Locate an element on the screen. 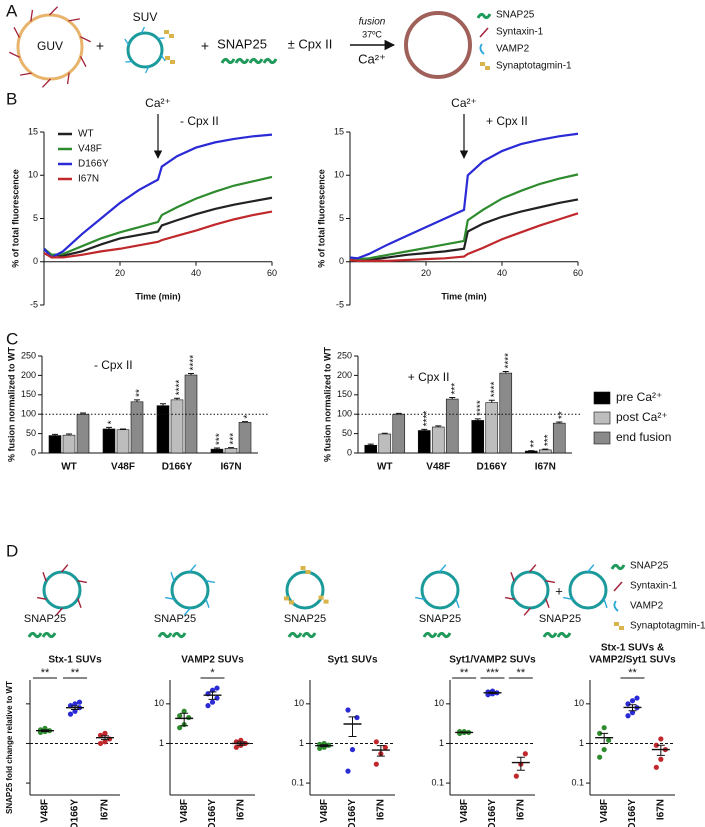 The height and width of the screenshot is (827, 705). syntaxin-icon is located at coordinates (618, 586).